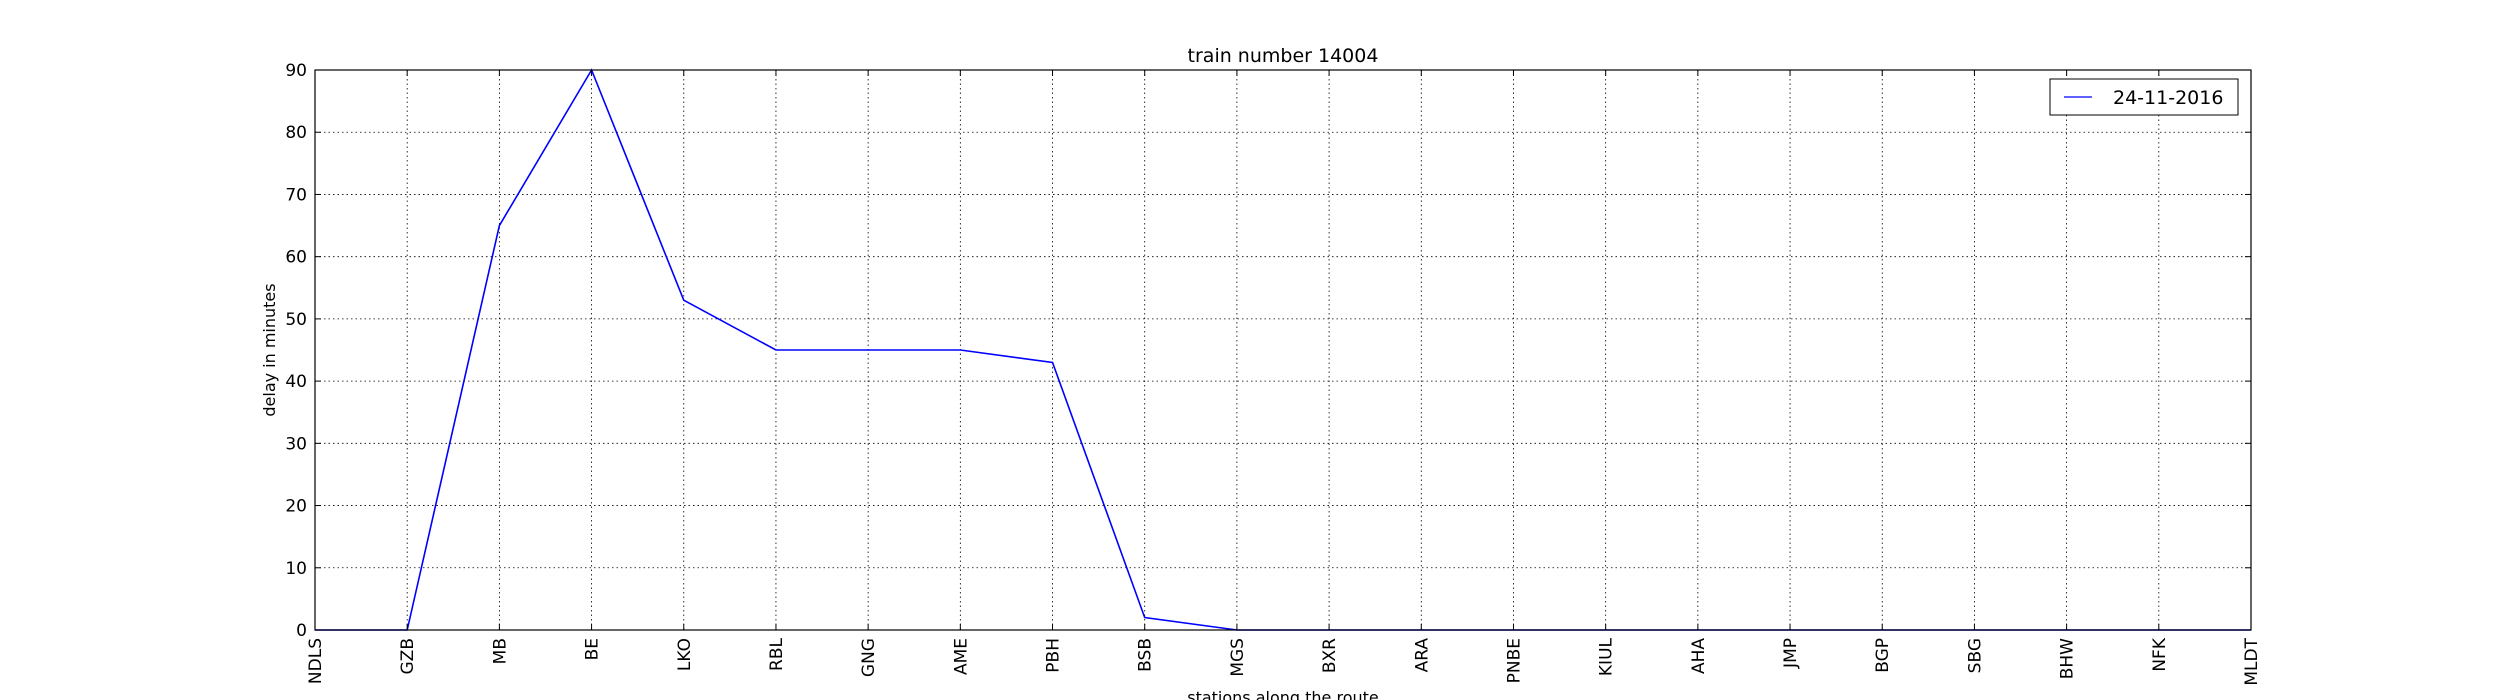 This screenshot has height=700, width=2500. I want to click on x-tick-label: GNG, so click(869, 657).